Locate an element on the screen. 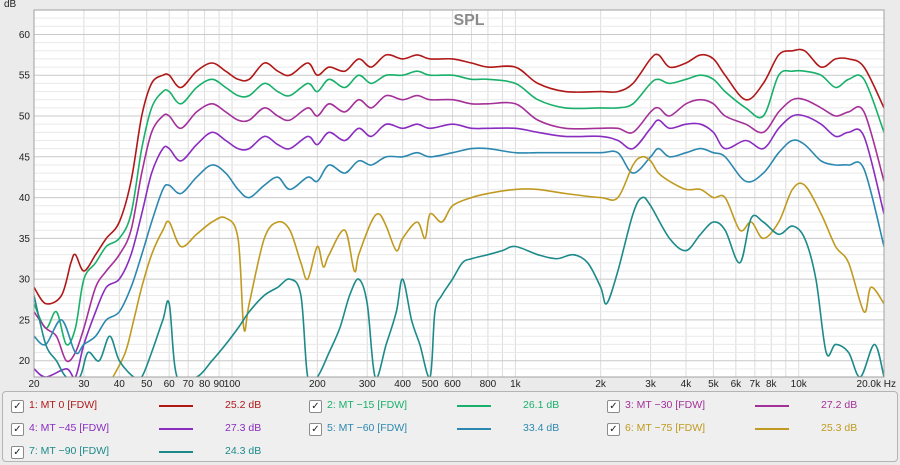  legend-series-value: 25.2 dB is located at coordinates (243, 405).